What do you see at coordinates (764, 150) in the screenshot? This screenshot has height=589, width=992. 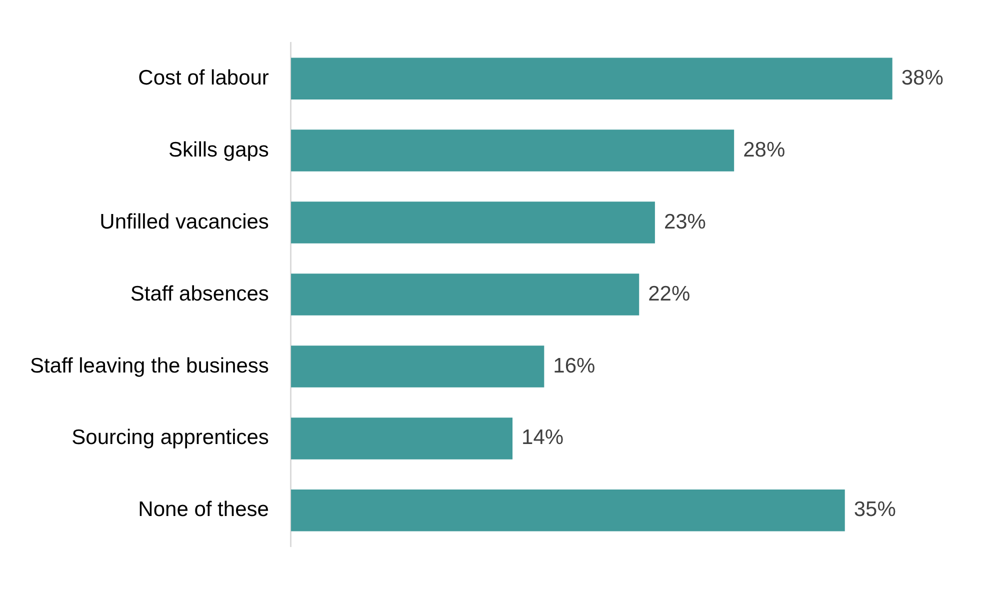 I see `data-label: 28%` at bounding box center [764, 150].